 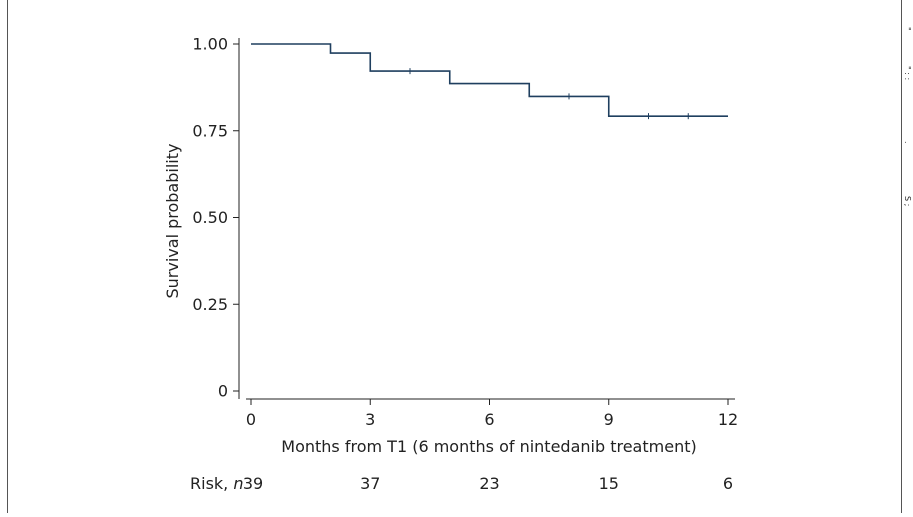 I want to click on y-axis-label: Survival probability, so click(x=172, y=221).